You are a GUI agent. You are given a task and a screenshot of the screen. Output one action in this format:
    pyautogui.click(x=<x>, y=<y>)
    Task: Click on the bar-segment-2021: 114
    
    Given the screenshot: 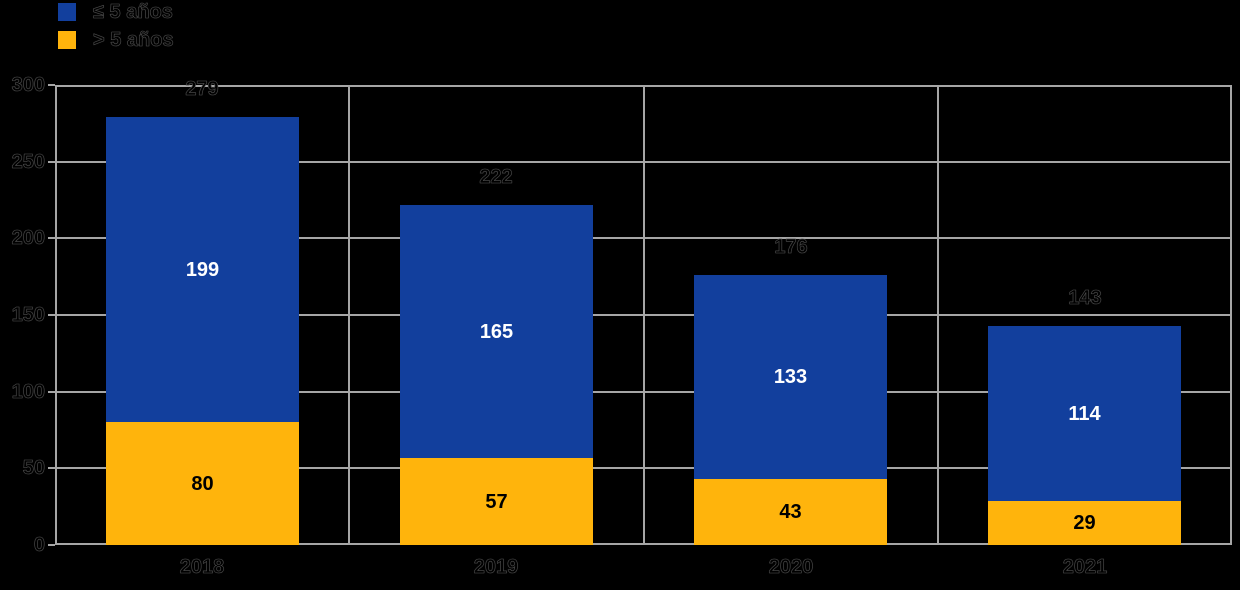 What is the action you would take?
    pyautogui.click(x=1084, y=413)
    